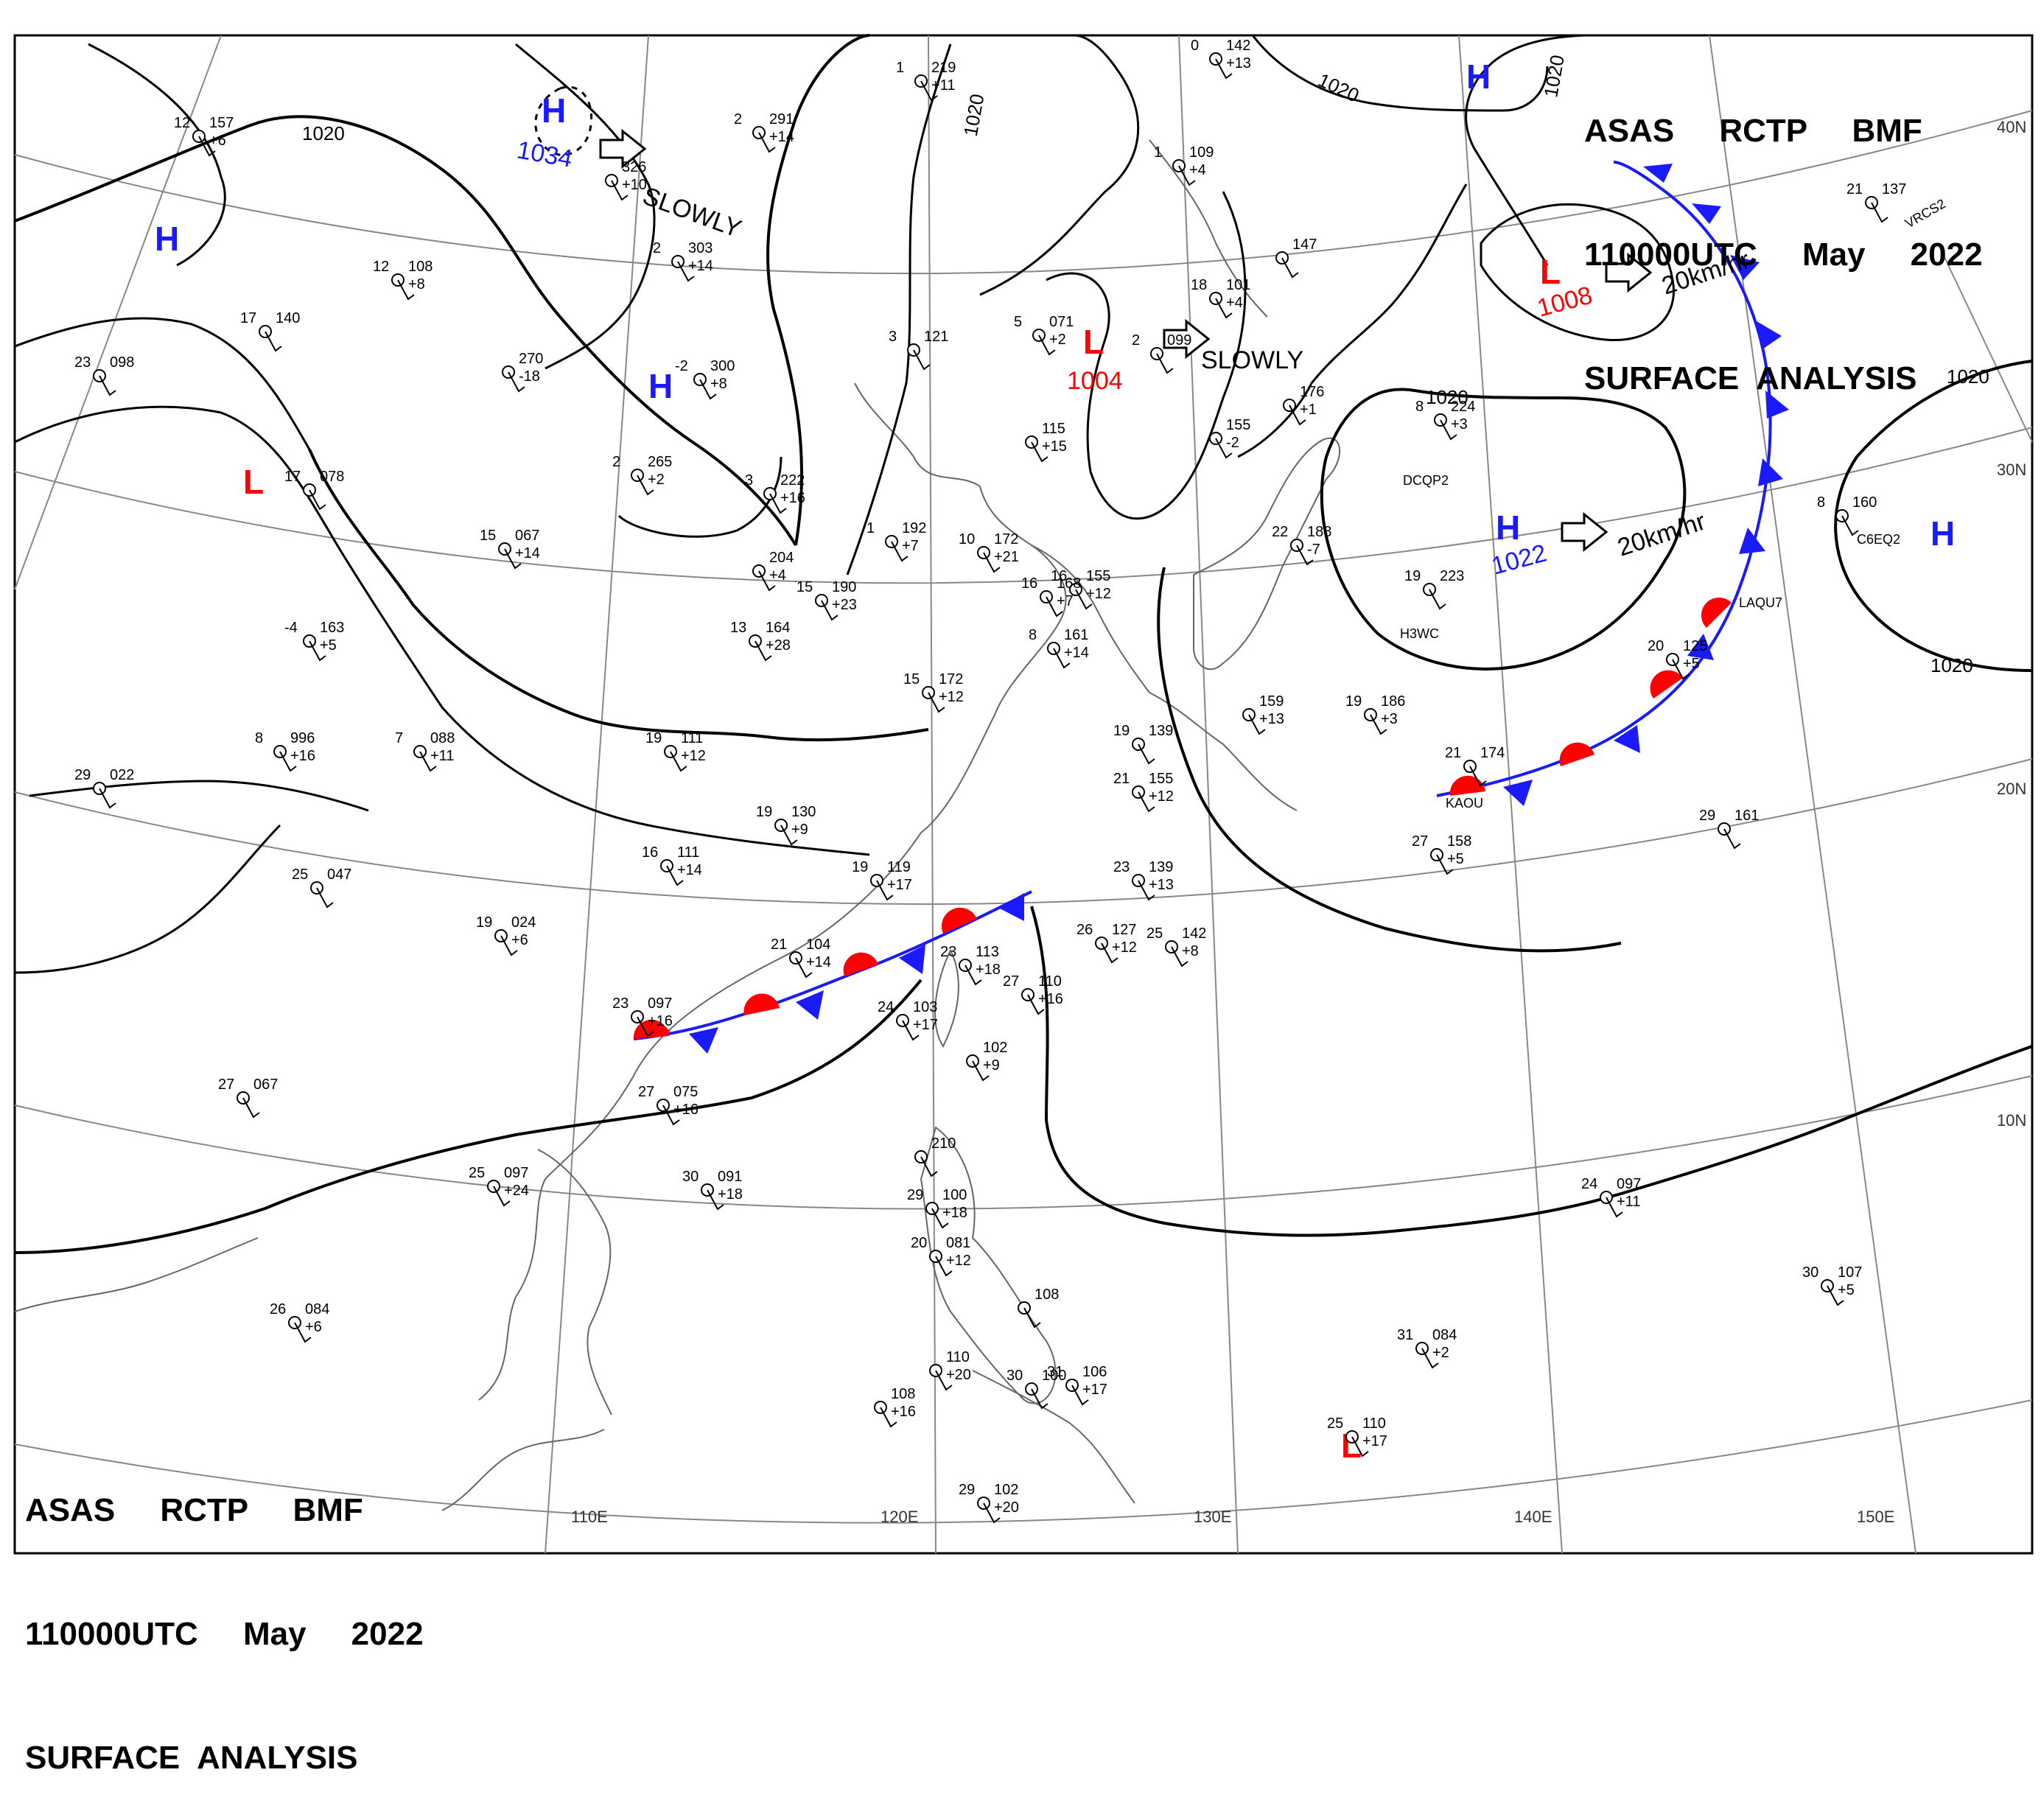  I want to click on station-plot: 27 110+16, so click(1033, 994).